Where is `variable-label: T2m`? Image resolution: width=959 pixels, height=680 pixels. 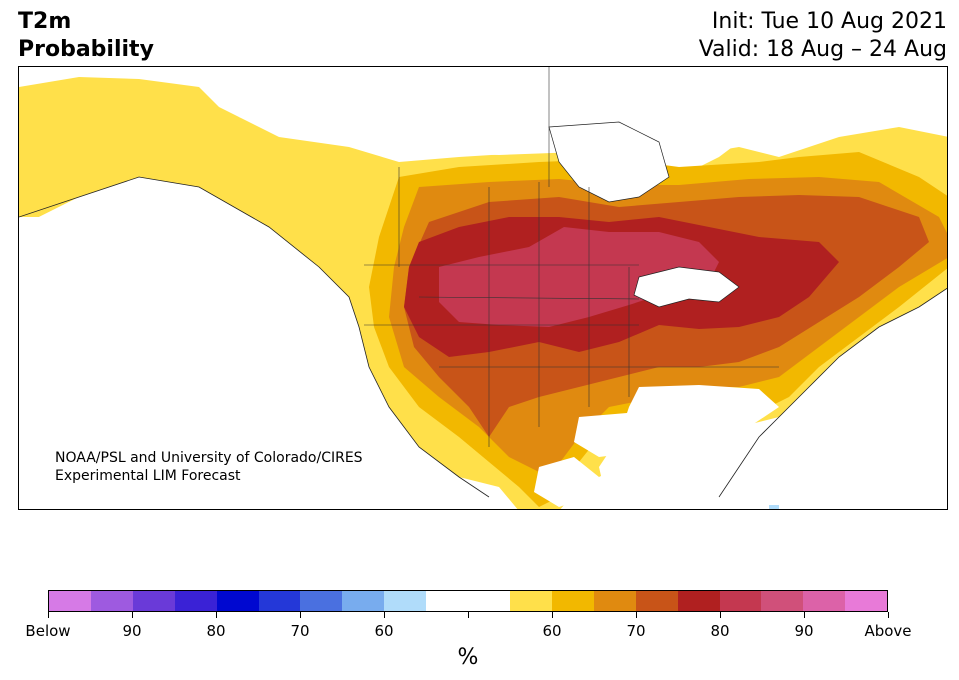 variable-label: T2m is located at coordinates (45, 21).